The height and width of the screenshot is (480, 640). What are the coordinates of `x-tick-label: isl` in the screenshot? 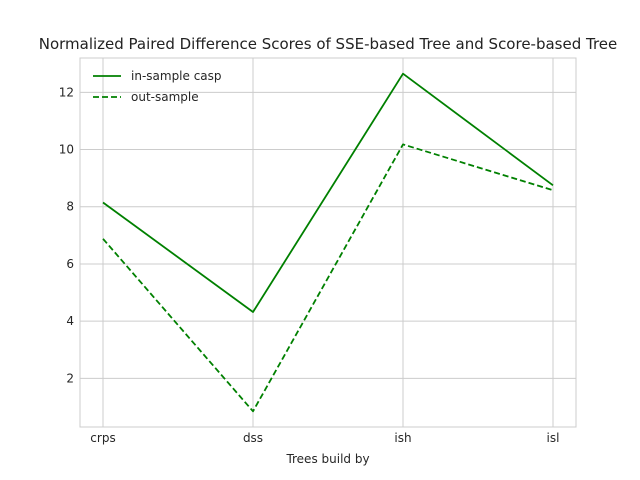 It's located at (553, 438).